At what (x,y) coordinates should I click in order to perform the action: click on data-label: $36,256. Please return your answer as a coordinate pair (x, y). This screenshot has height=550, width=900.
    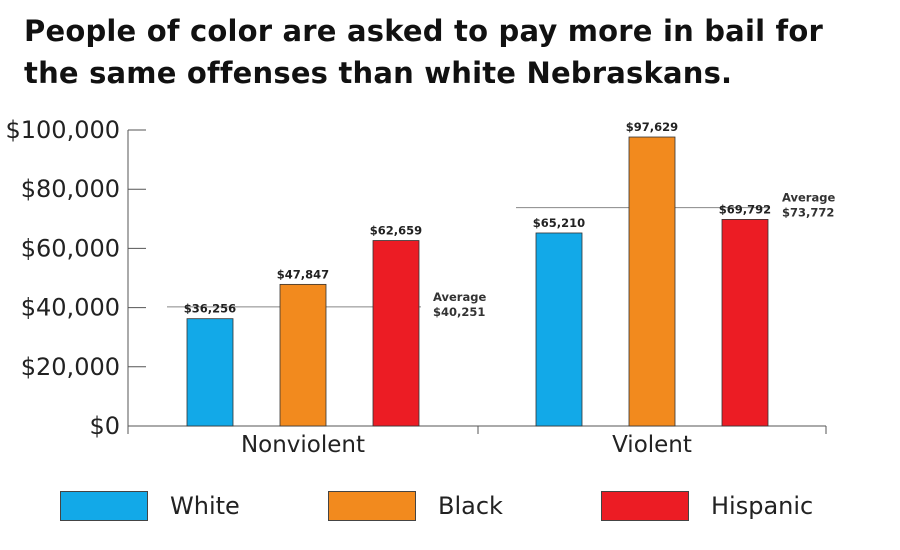
    Looking at the image, I should click on (210, 309).